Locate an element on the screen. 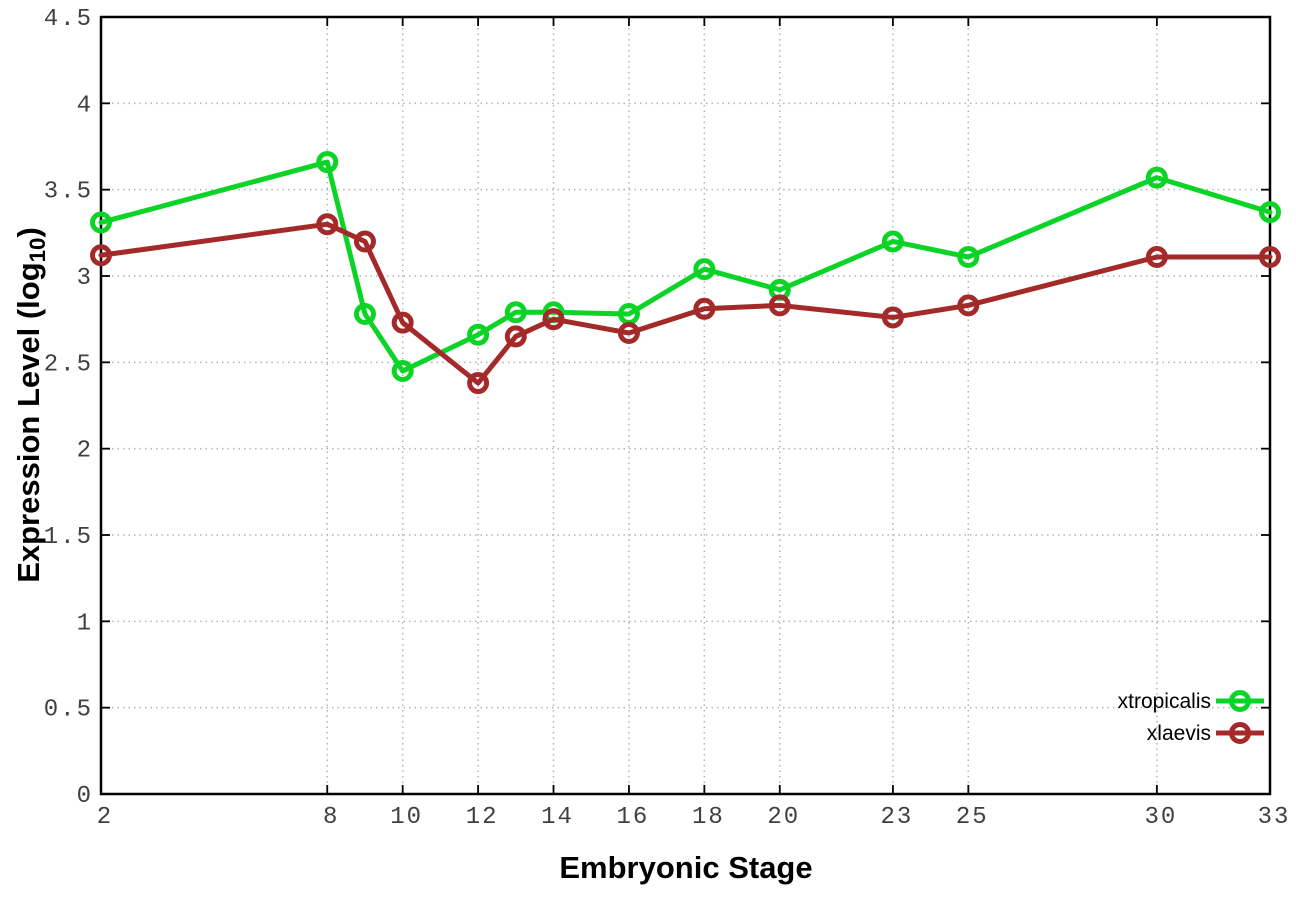  x-tick-label: 20 is located at coordinates (783, 817).